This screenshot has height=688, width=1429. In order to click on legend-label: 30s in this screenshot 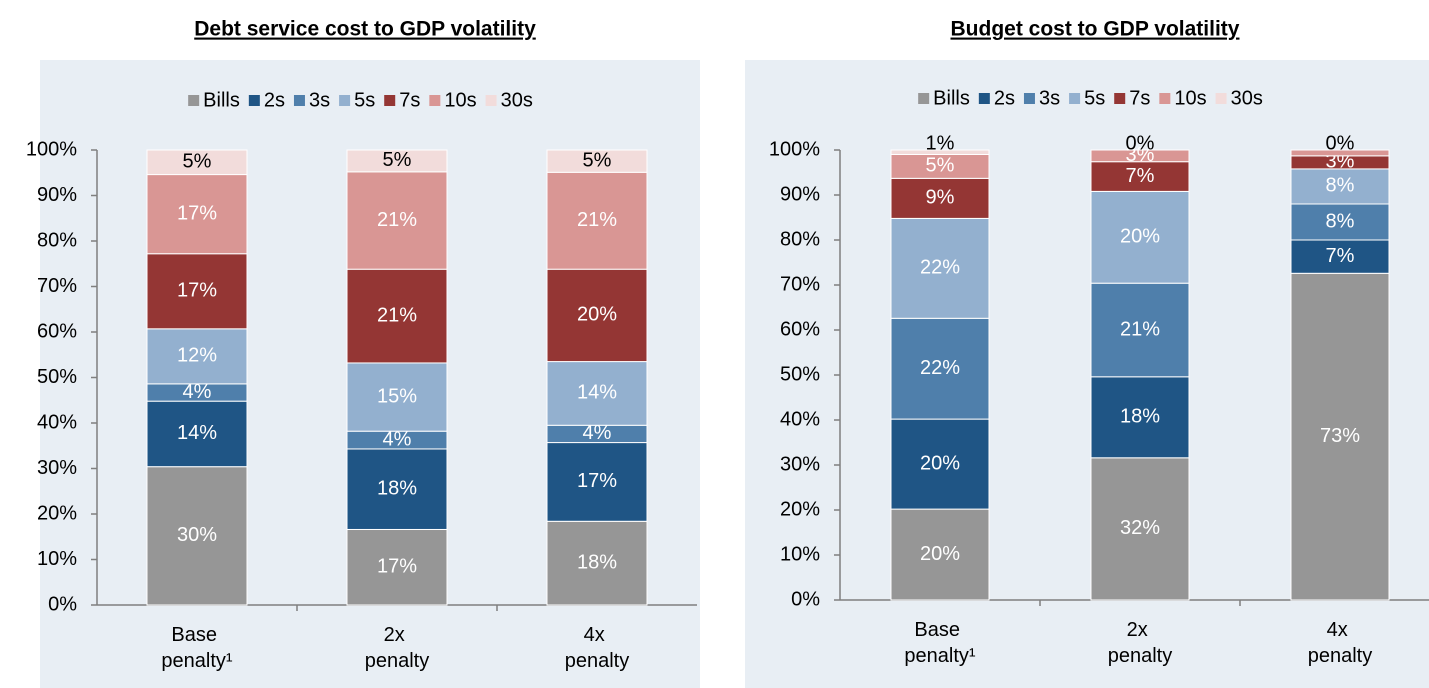, I will do `click(517, 100)`.